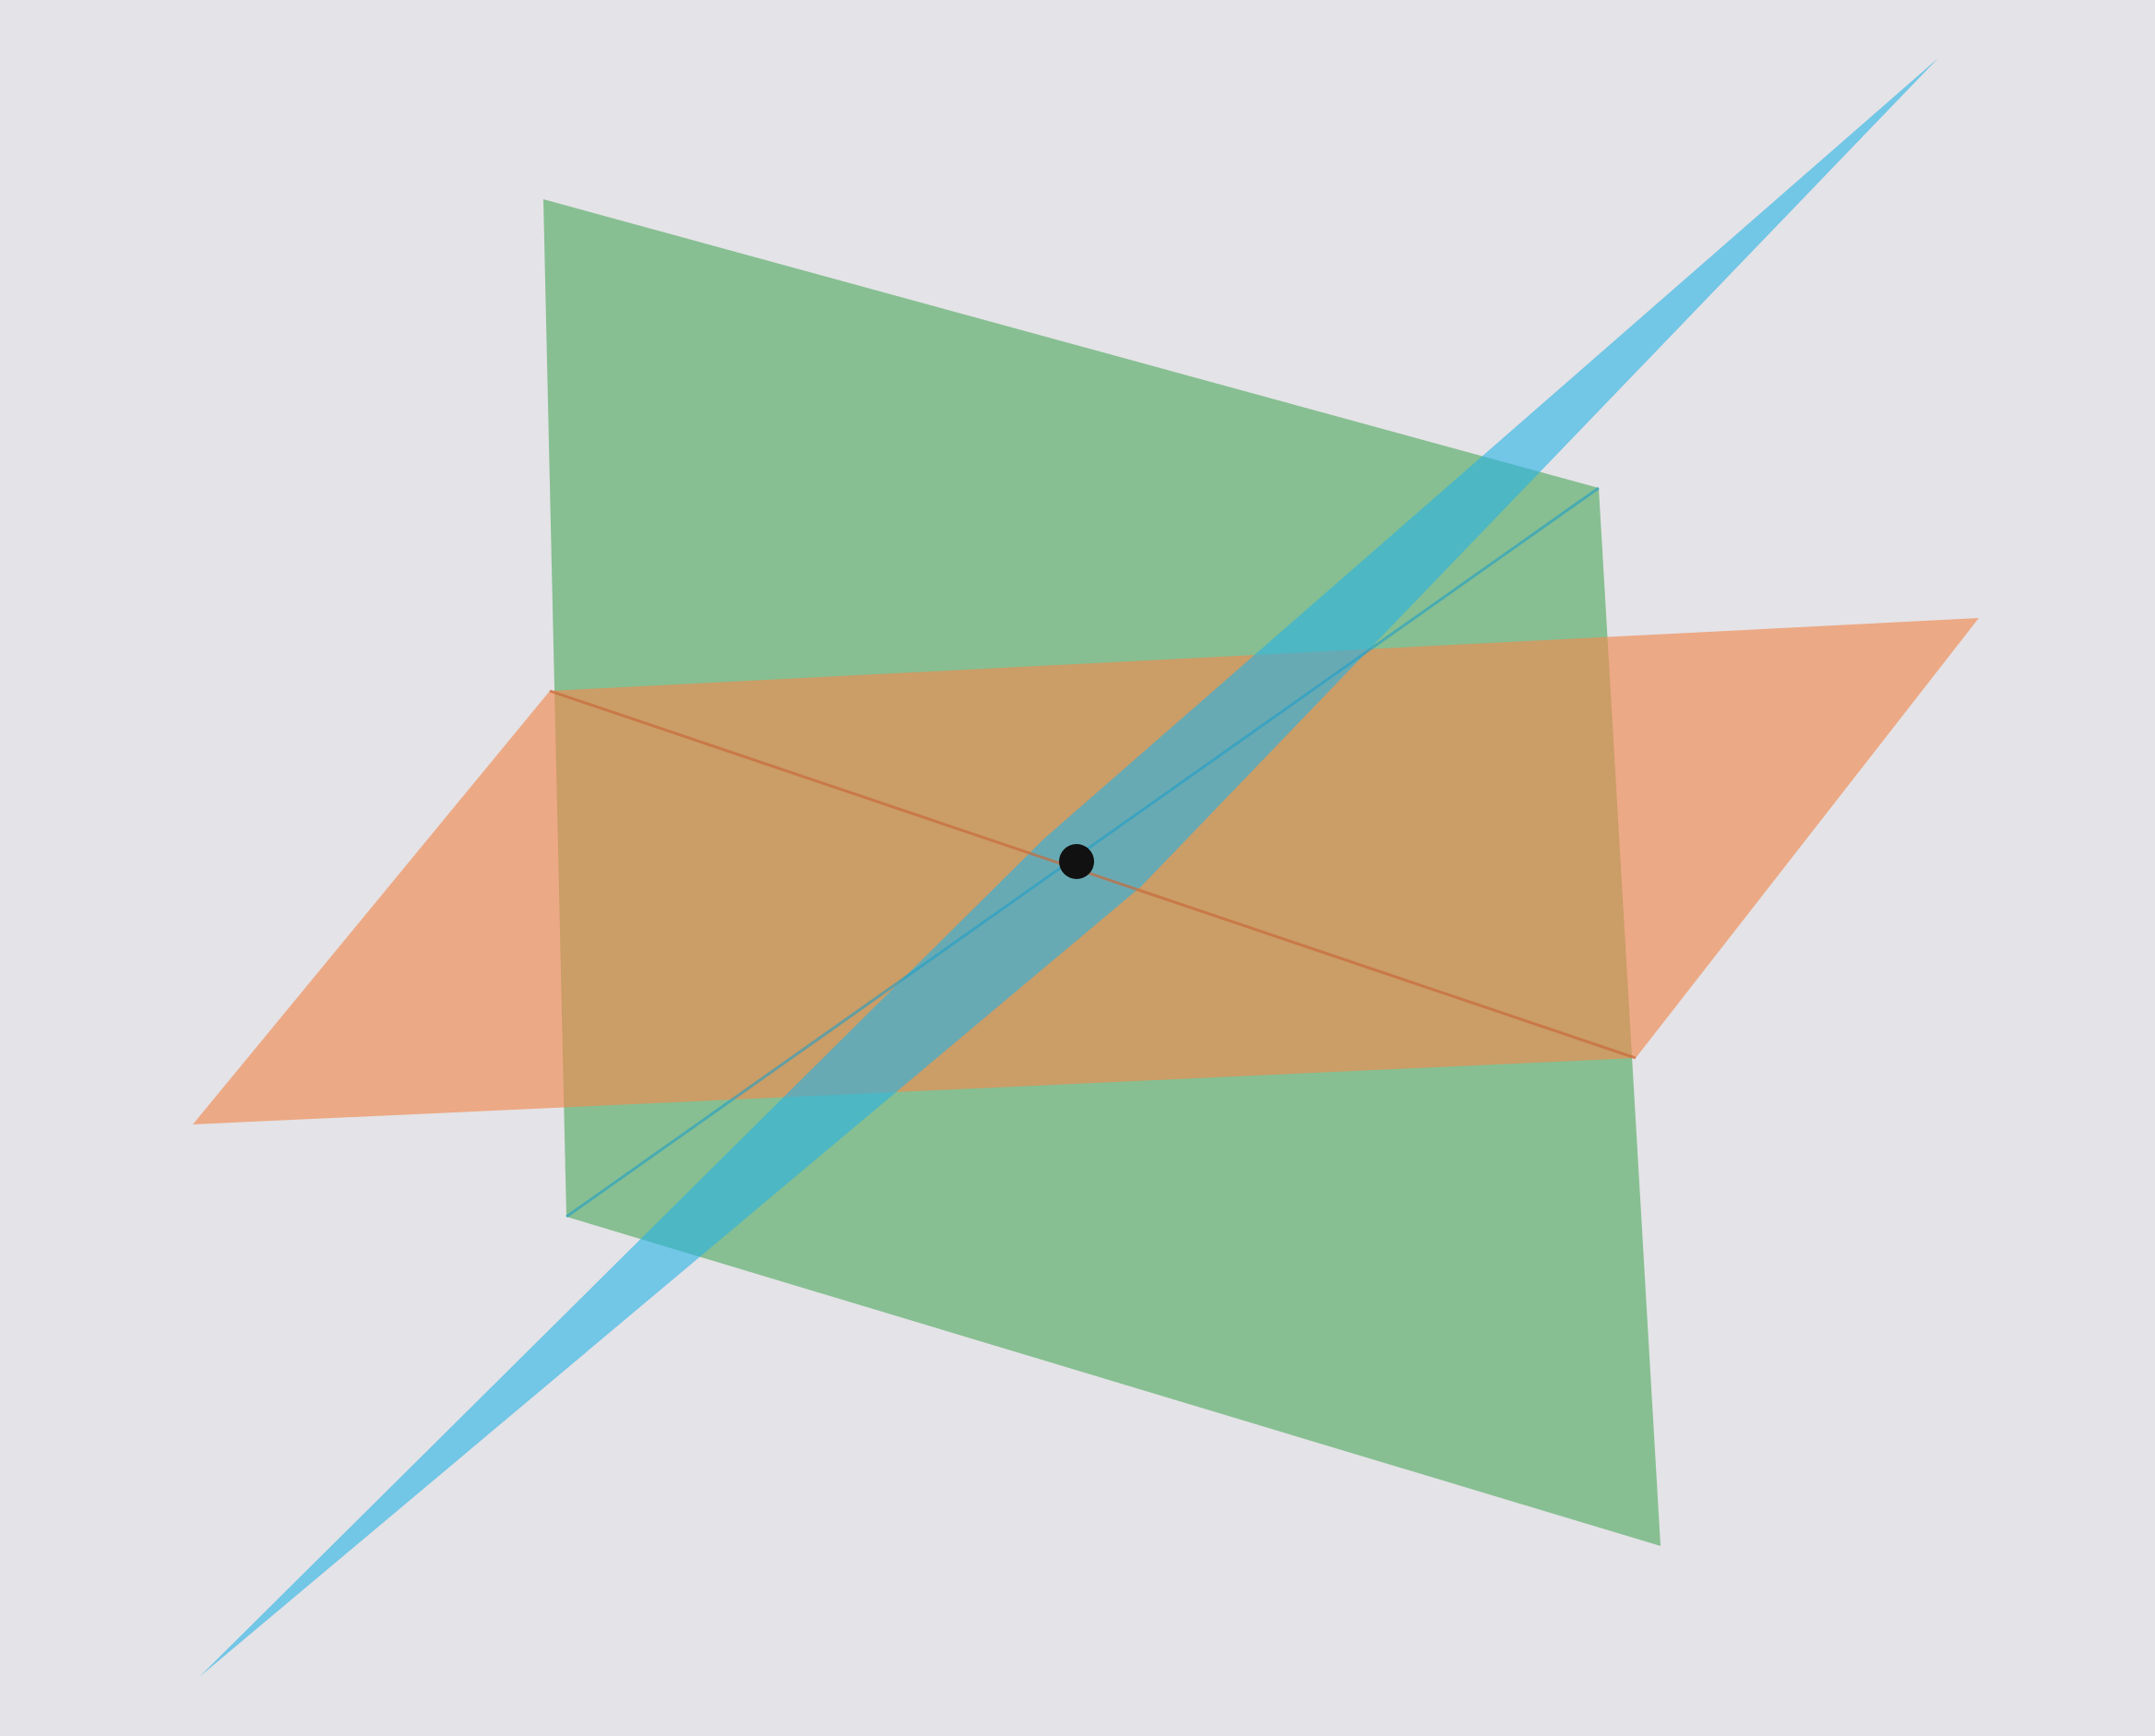 This screenshot has width=2155, height=1736. Describe the element at coordinates (1076, 861) in the screenshot. I see `intersection-point` at that location.